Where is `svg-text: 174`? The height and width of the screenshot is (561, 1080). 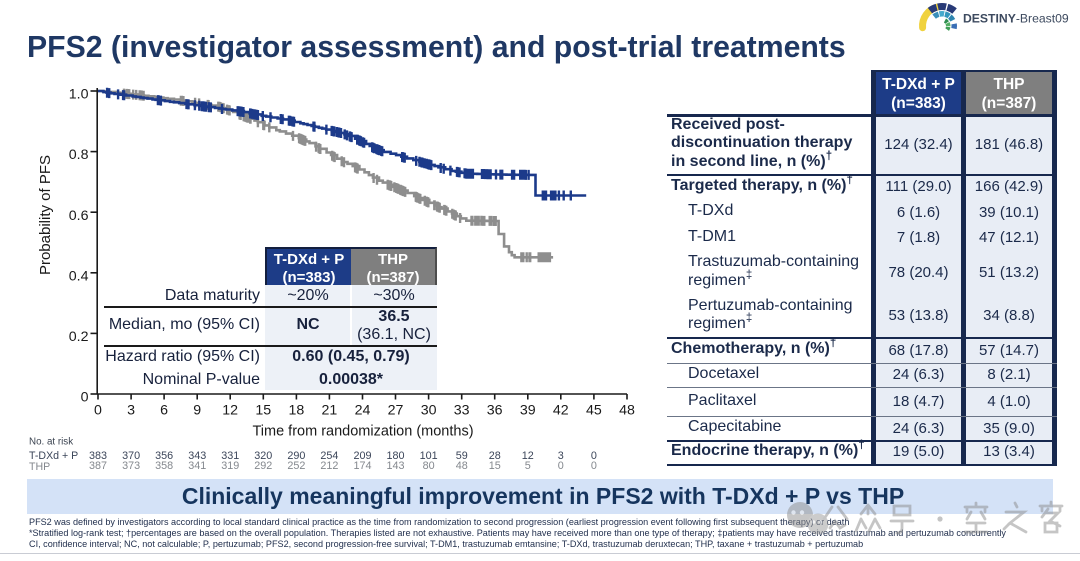 svg-text: 174 is located at coordinates (362, 466).